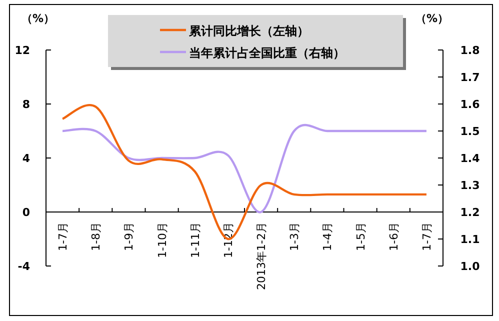 The width and height of the screenshot is (499, 321). What do you see at coordinates (26, 158) in the screenshot?
I see `y-tick-label: 4` at bounding box center [26, 158].